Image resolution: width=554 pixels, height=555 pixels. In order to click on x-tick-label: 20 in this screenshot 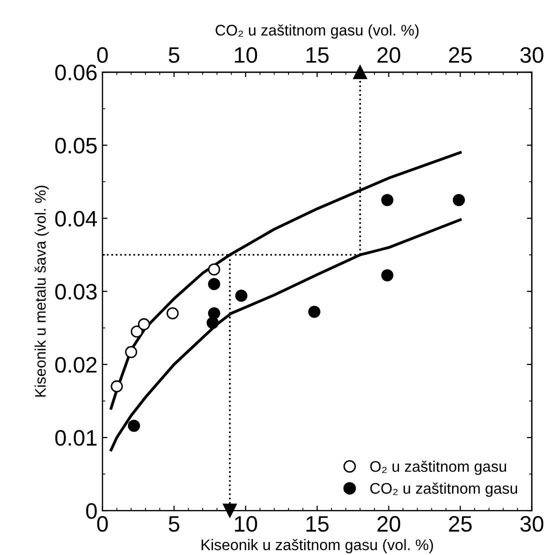, I will do `click(388, 524)`.